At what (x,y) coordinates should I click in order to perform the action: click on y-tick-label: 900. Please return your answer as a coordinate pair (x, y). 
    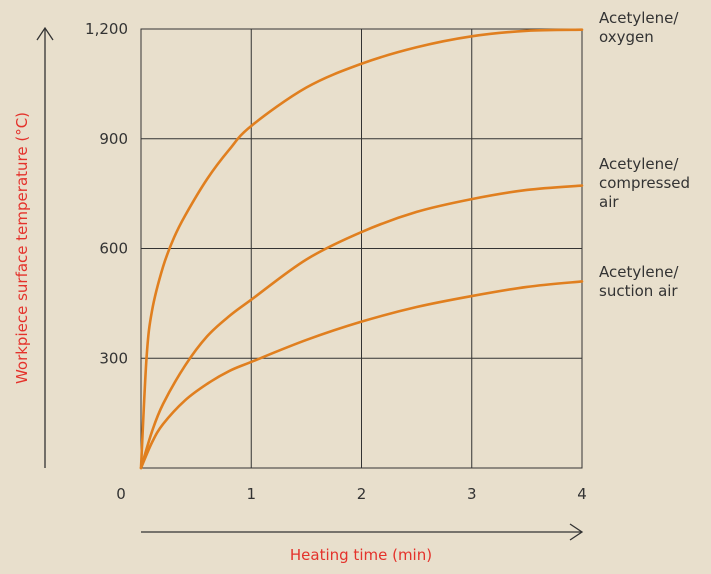
    Looking at the image, I should click on (113, 139).